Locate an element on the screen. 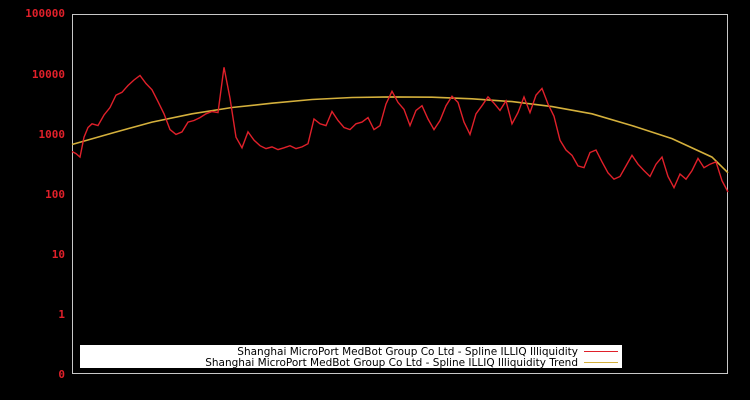 This screenshot has width=750, height=400. y-tick-label: 10000 is located at coordinates (48, 74).